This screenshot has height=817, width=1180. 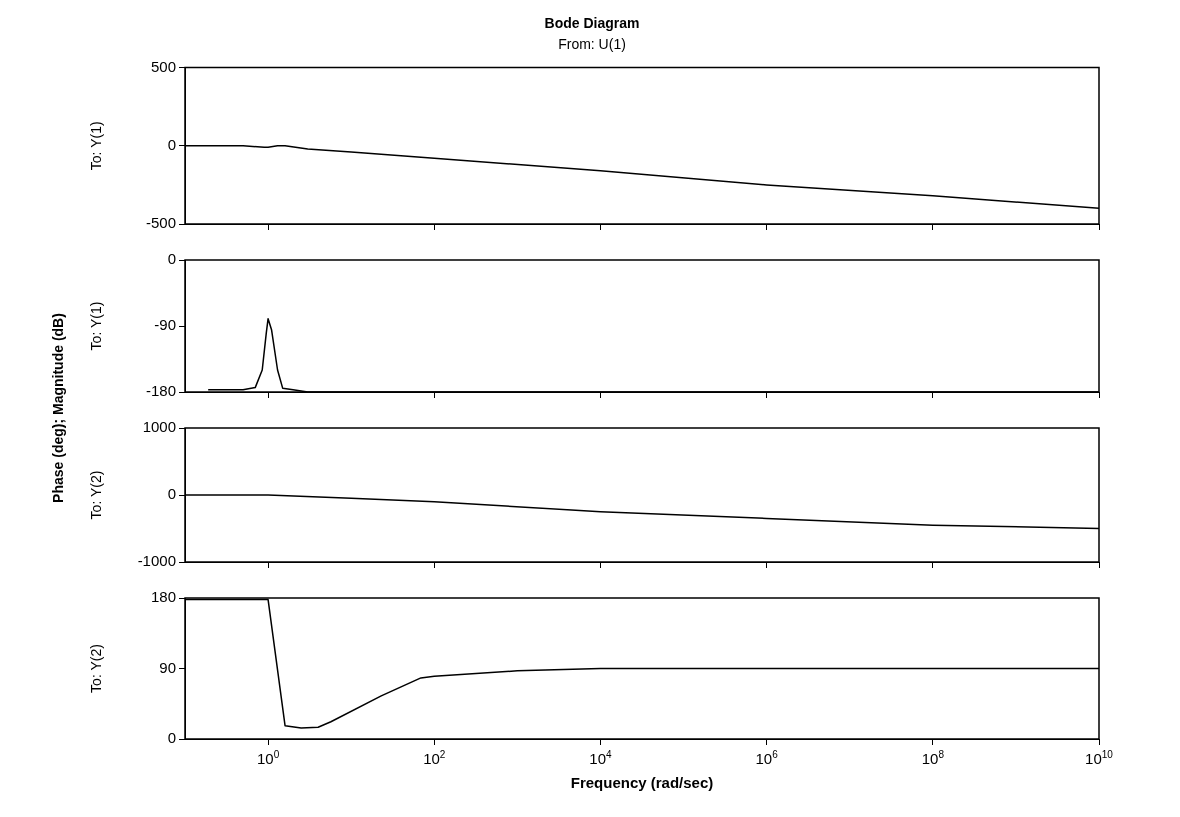 I want to click on chart-title: Bode Diagram, so click(x=592, y=23).